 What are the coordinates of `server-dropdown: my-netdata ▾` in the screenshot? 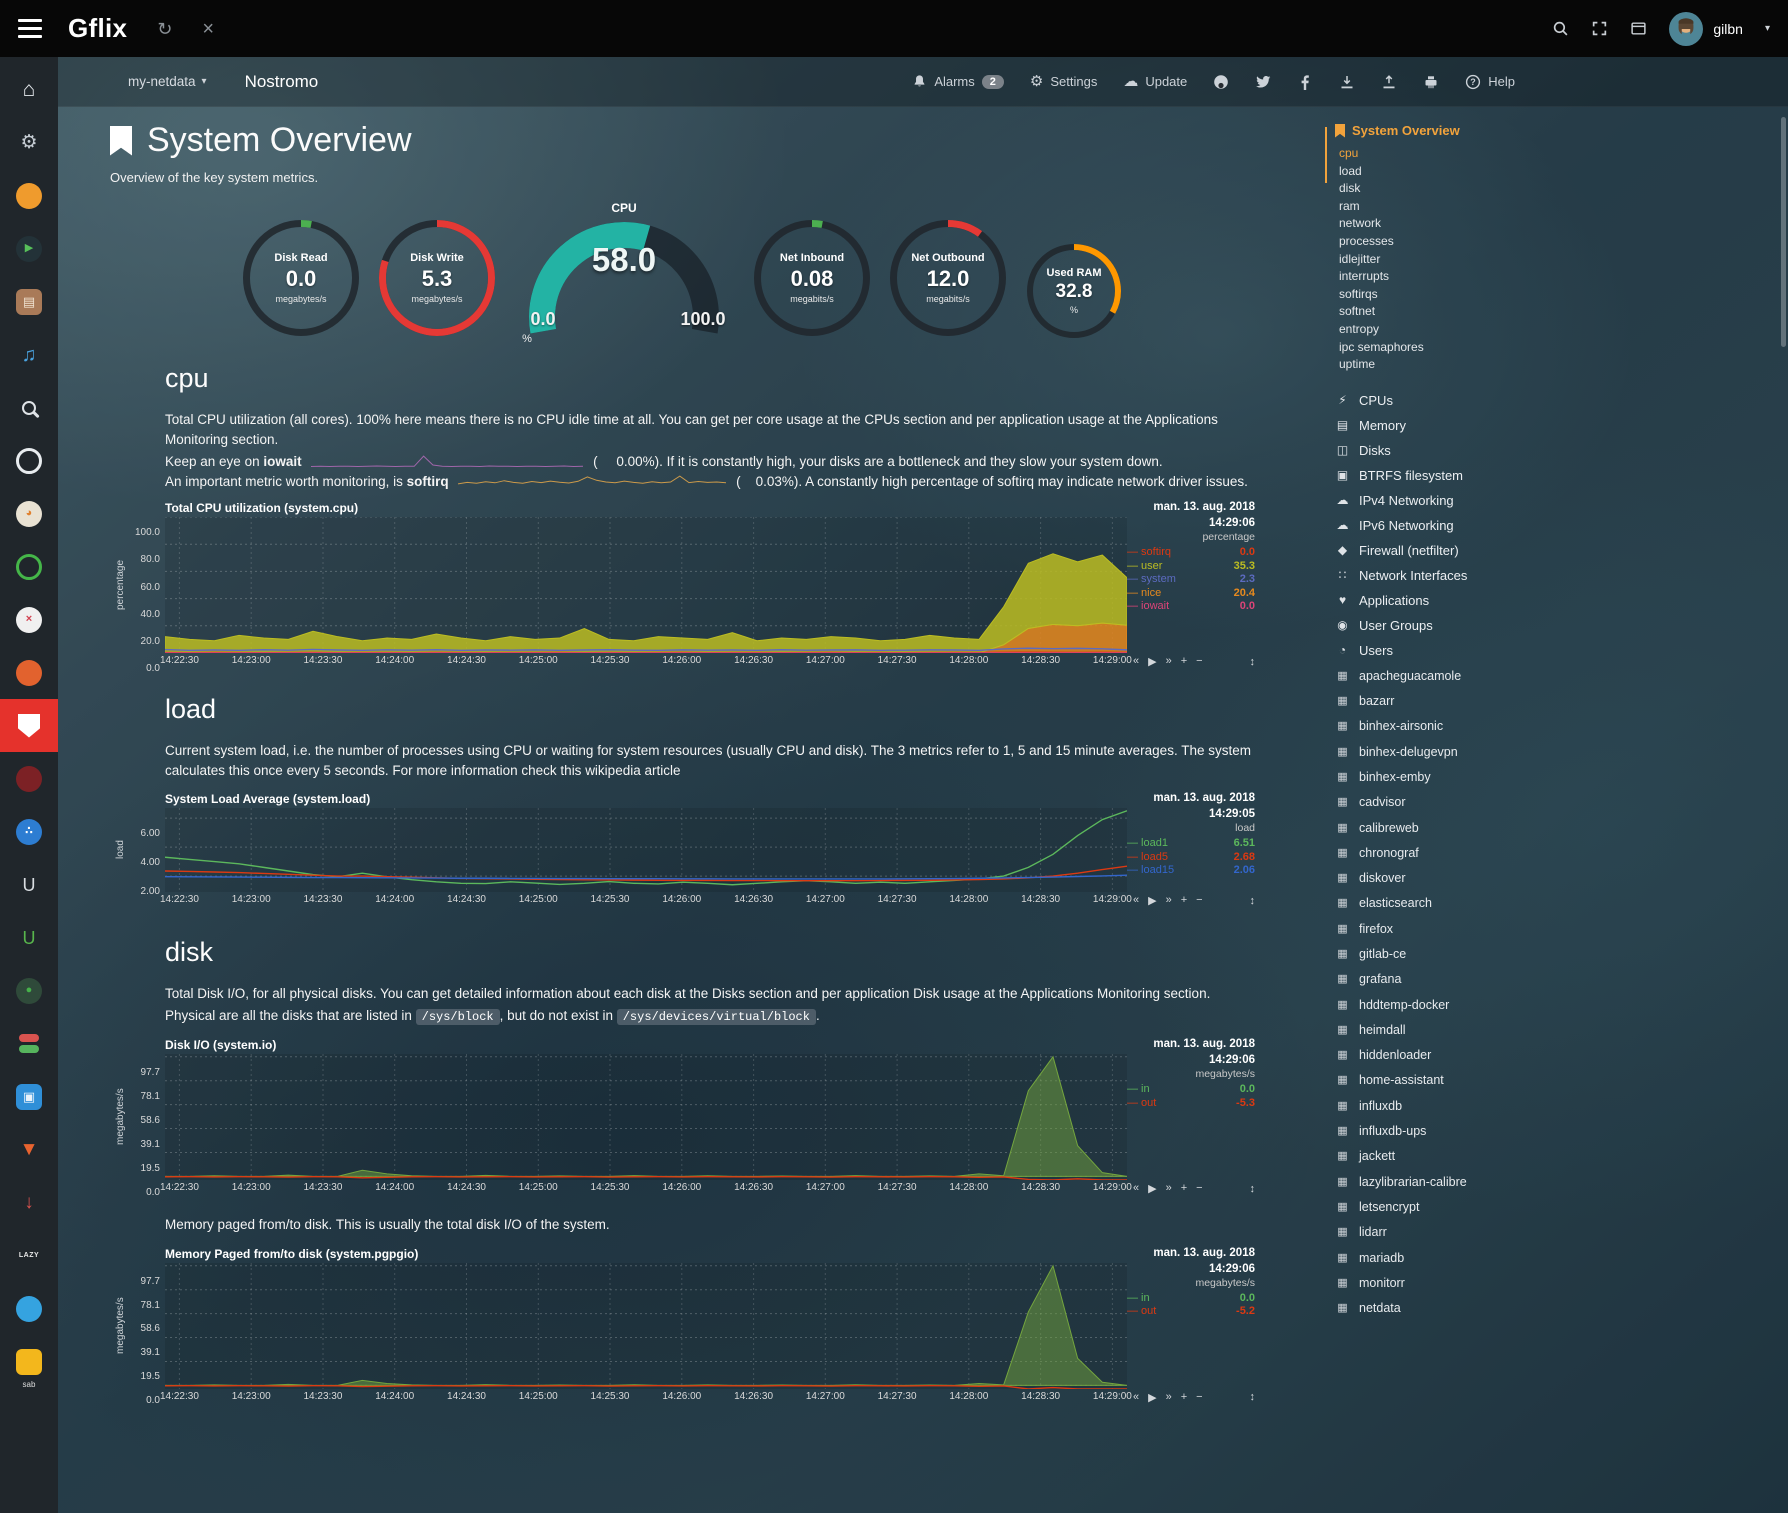 It's located at (167, 81).